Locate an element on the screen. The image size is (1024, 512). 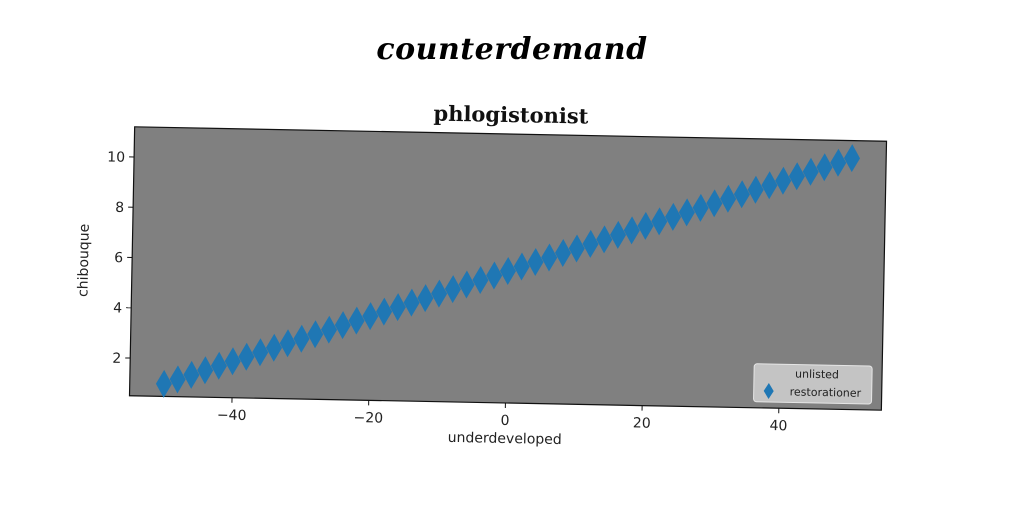
legend-label-restorationer: restorationer is located at coordinates (826, 392).